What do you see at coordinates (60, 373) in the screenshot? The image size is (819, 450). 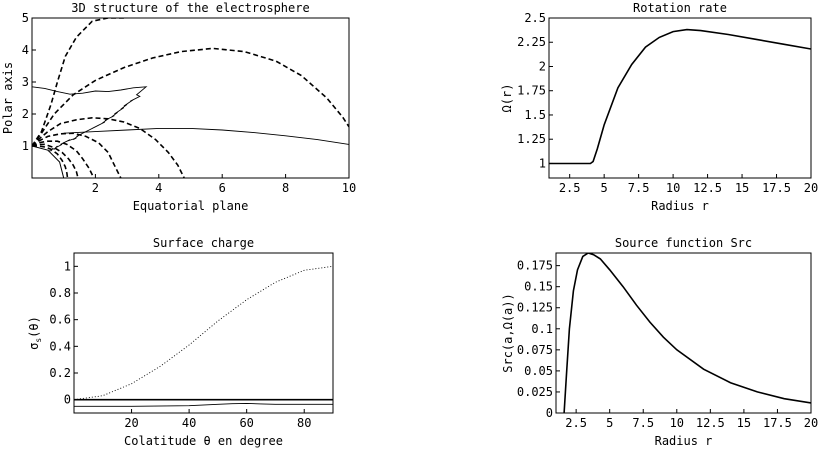 I see `y-tick-label: 0.2` at bounding box center [60, 373].